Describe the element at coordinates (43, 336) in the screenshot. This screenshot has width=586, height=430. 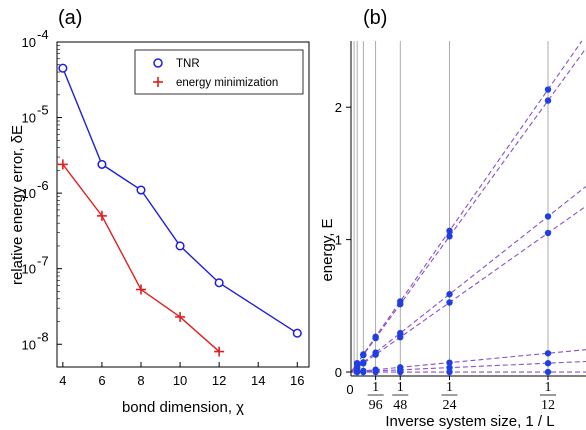
I see `a-y-tick-exponent: -8` at that location.